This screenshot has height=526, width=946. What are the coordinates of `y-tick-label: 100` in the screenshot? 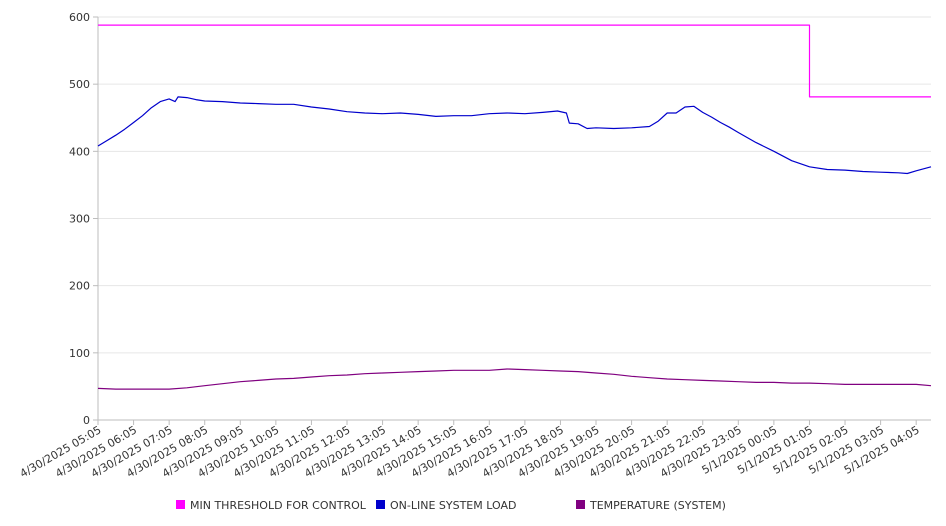 It's located at (79, 353).